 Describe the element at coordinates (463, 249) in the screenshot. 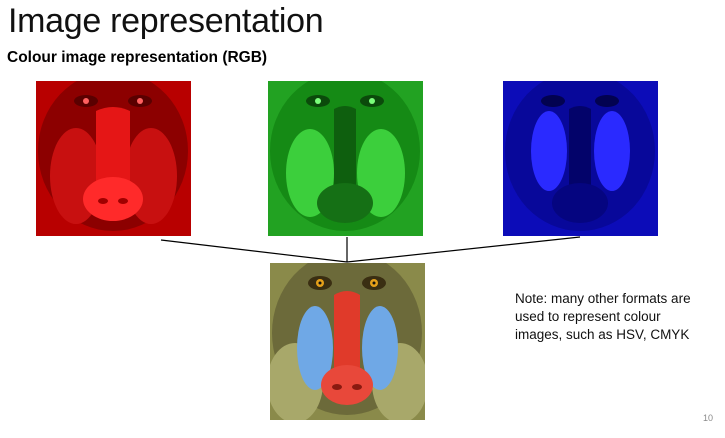

I see `blue-connector-line` at that location.